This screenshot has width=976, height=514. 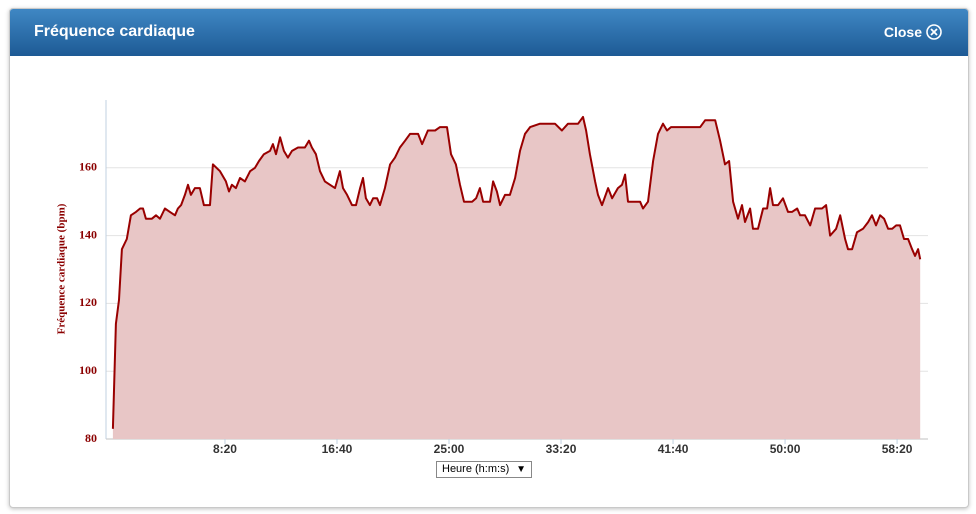 I want to click on y-tick-label: 80, so click(x=91, y=438).